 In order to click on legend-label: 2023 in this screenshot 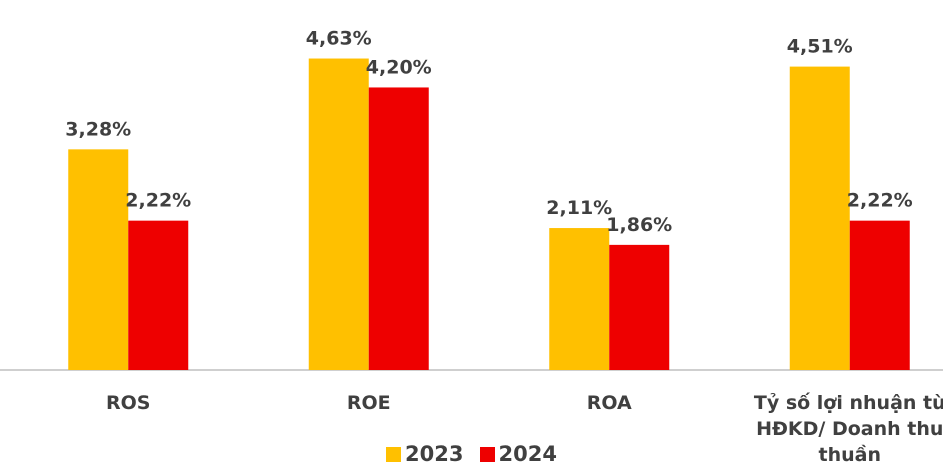, I will do `click(434, 454)`.